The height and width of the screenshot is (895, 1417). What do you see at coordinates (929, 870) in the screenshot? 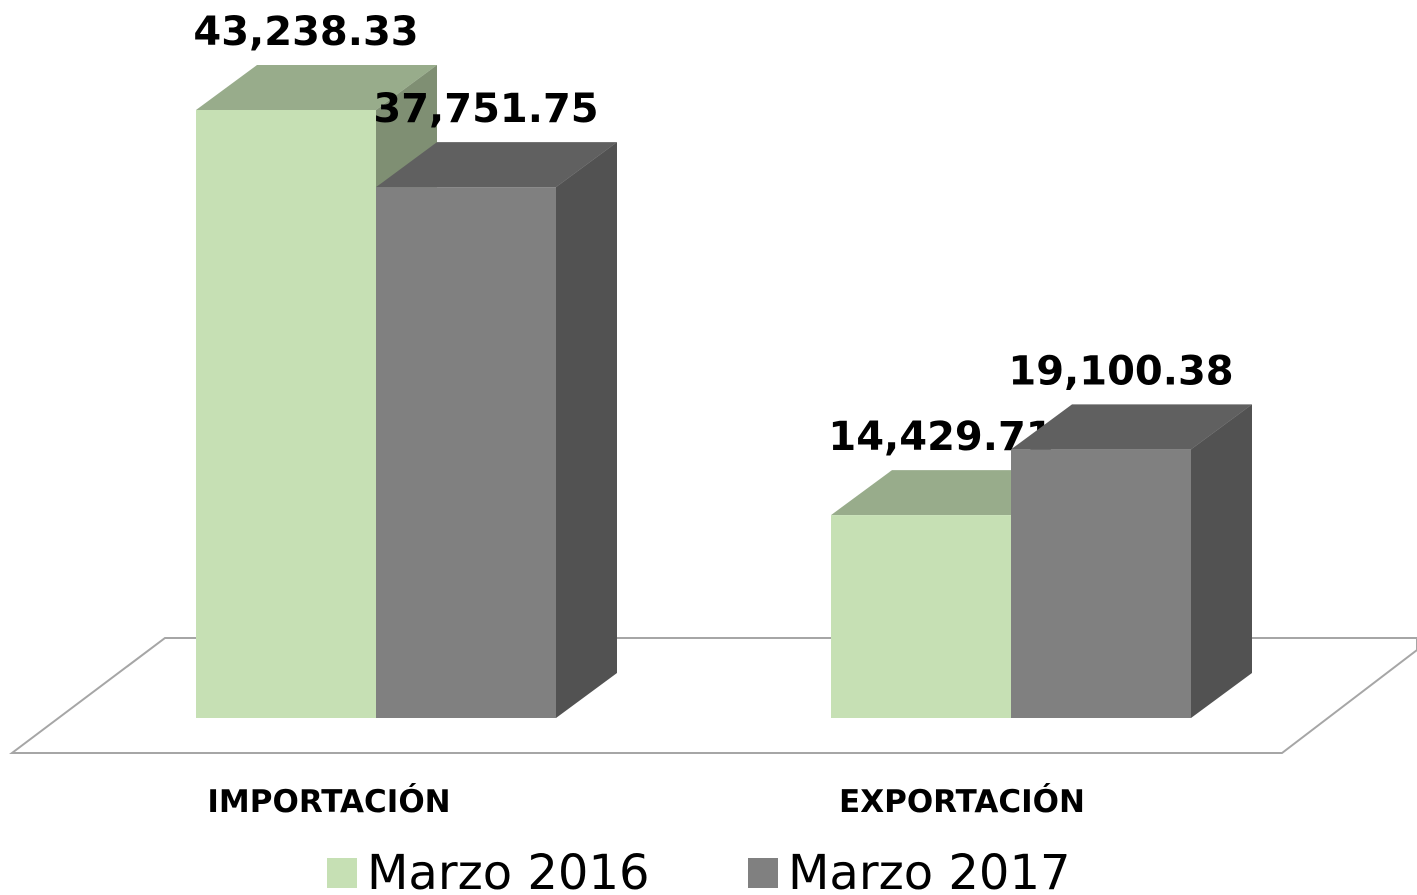
I see `legend-label: Marzo 2017` at bounding box center [929, 870].